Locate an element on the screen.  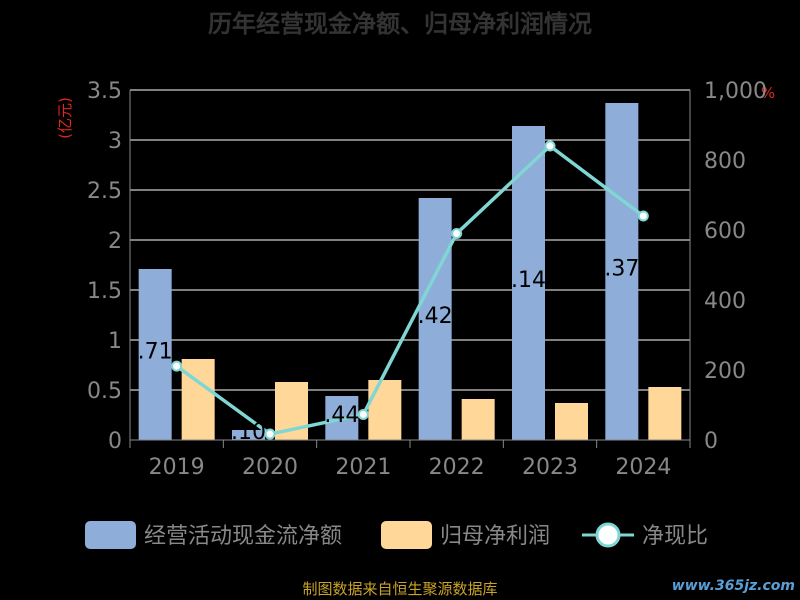
legend-label-cash-flow: 经营活动现金流净额 is located at coordinates (243, 536).